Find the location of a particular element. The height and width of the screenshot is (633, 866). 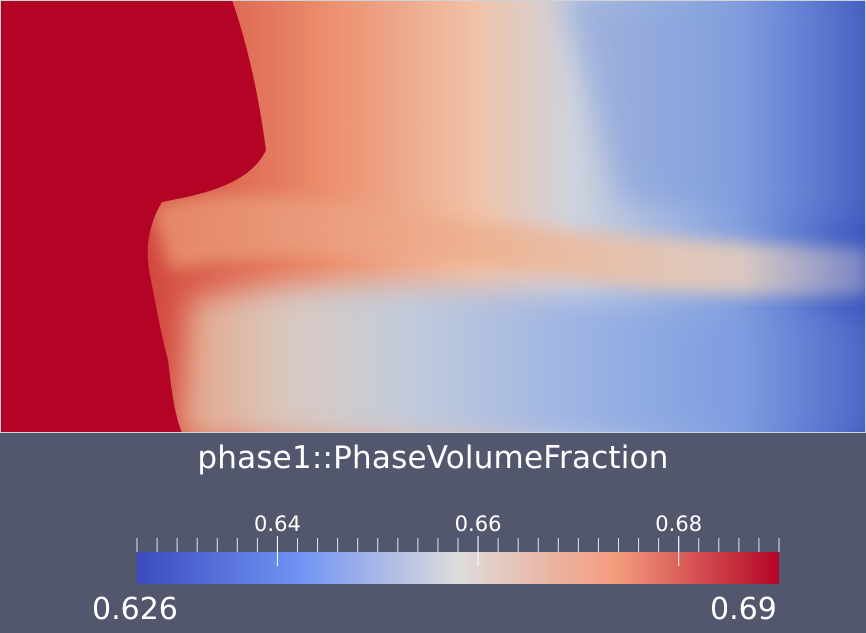

colorbar-title: phase1::PhaseVolumeFraction is located at coordinates (433, 458).